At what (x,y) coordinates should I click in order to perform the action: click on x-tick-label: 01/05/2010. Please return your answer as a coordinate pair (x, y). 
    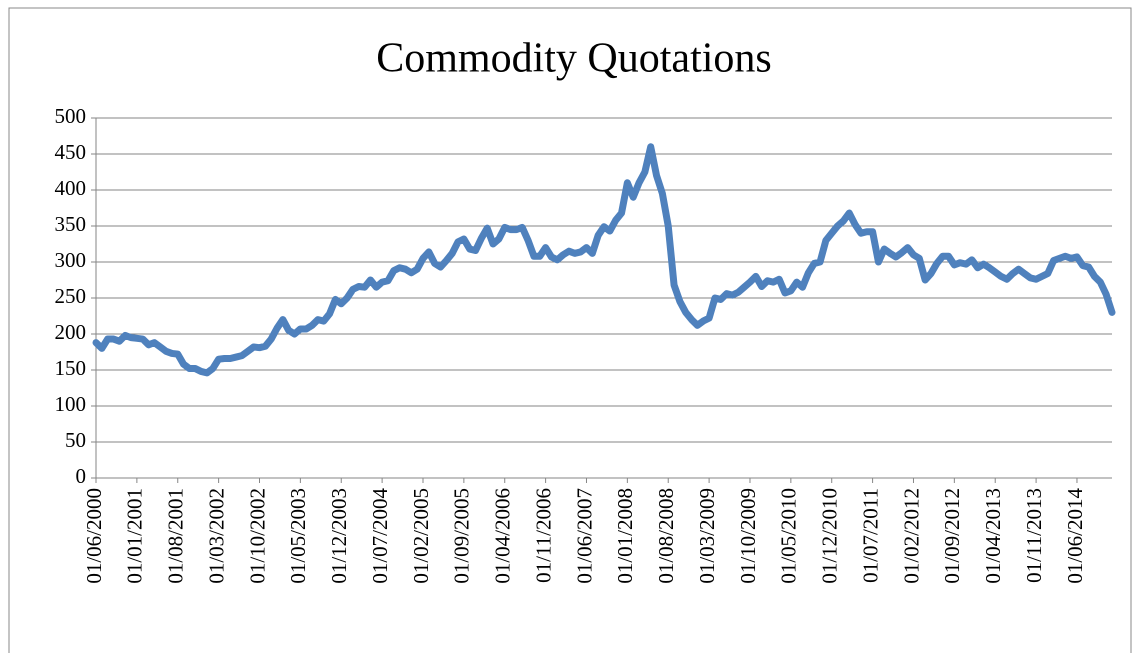
    Looking at the image, I should click on (789, 536).